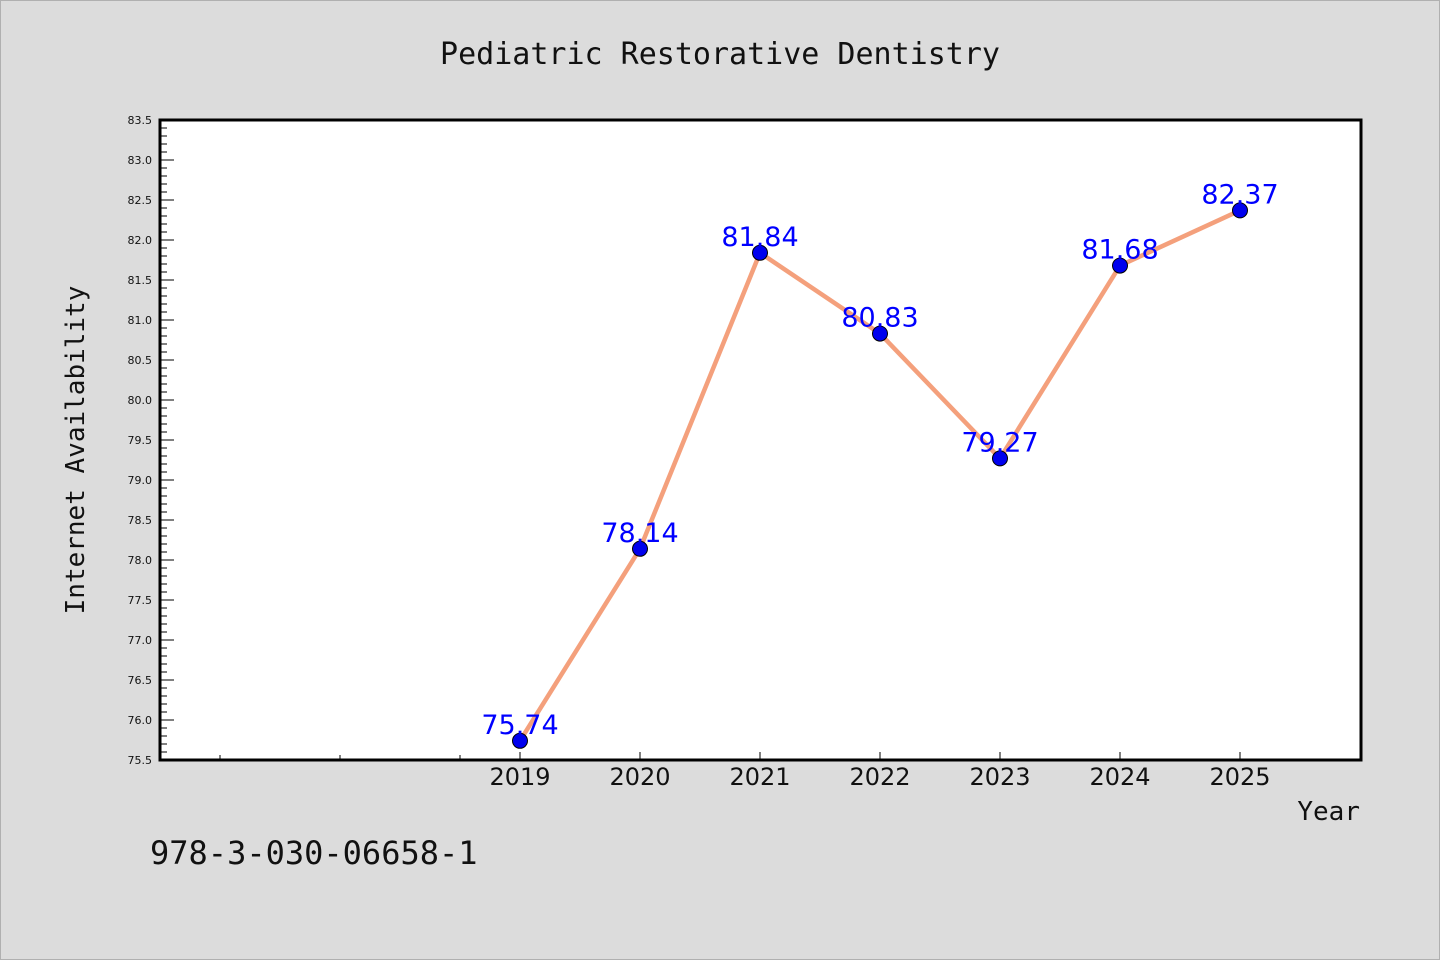 The image size is (1440, 960). What do you see at coordinates (140, 280) in the screenshot?
I see `y-tick-label: 81.5` at bounding box center [140, 280].